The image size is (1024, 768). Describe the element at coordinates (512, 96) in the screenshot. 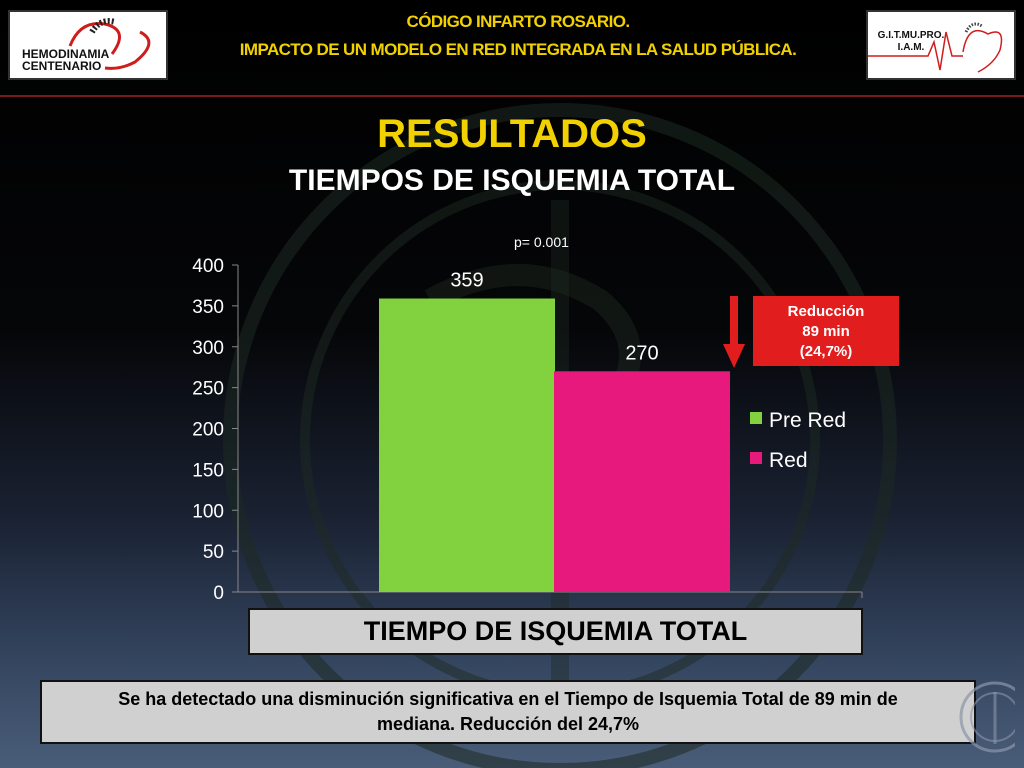

I see `header-divider` at that location.